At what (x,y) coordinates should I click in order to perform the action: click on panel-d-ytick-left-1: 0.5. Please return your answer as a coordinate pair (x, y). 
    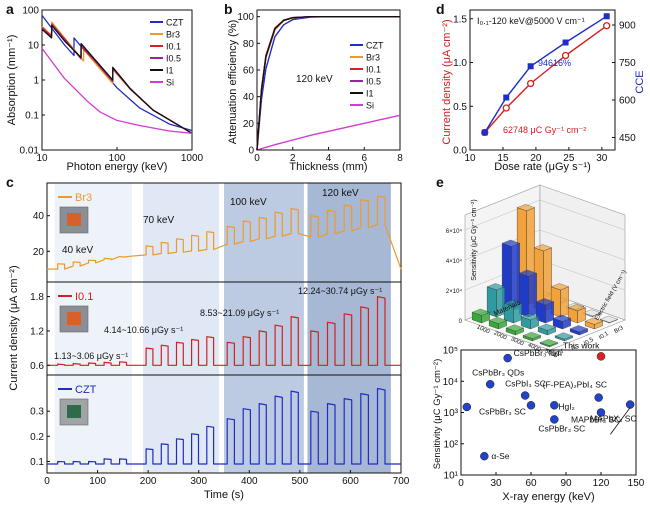
    Looking at the image, I should click on (460, 107).